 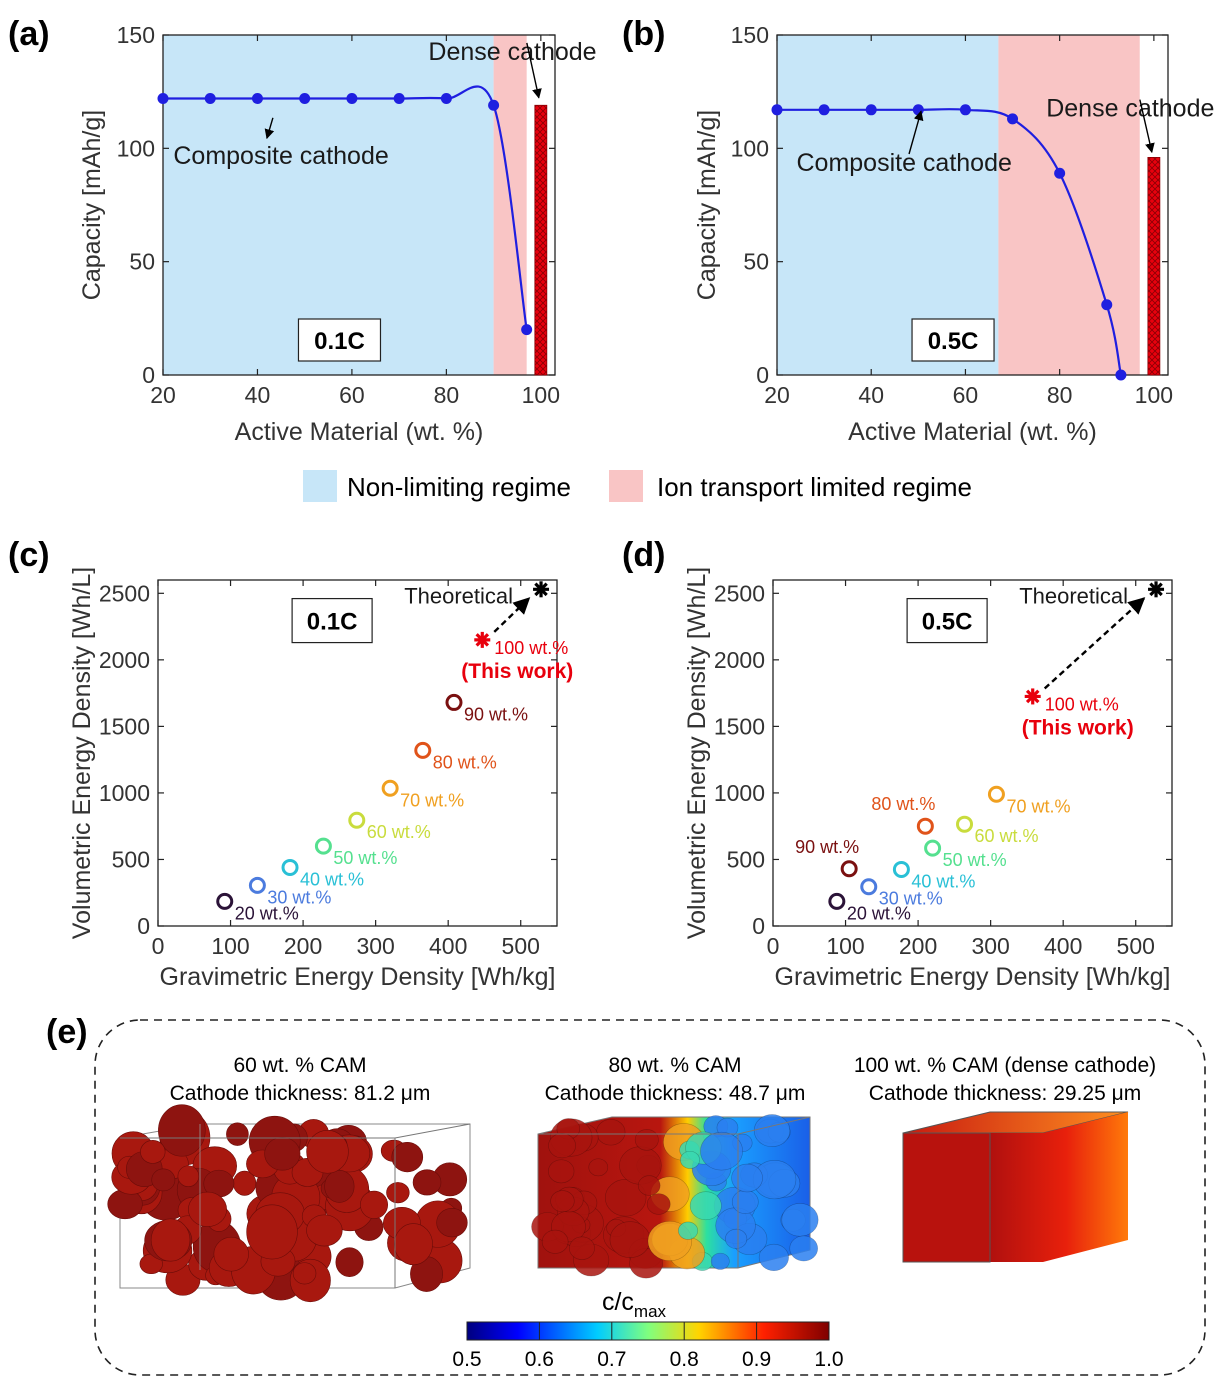 What do you see at coordinates (521, 946) in the screenshot?
I see `x-tick-label: 500` at bounding box center [521, 946].